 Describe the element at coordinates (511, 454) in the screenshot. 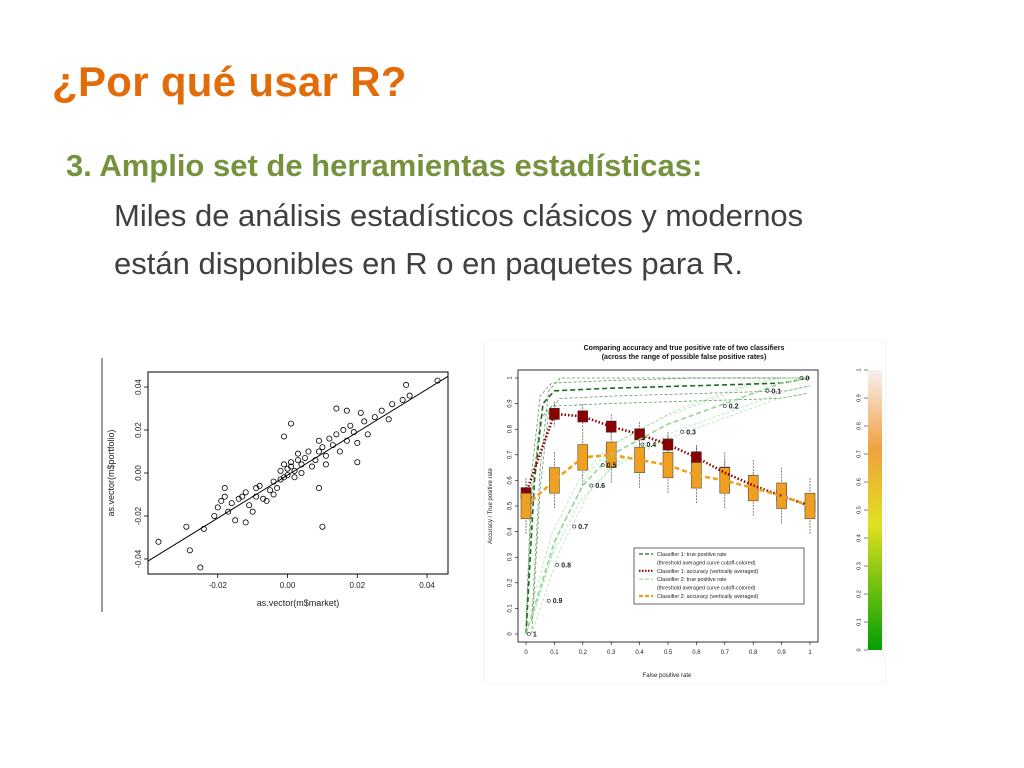

I see `roc-y-tick-label: 0.7` at that location.